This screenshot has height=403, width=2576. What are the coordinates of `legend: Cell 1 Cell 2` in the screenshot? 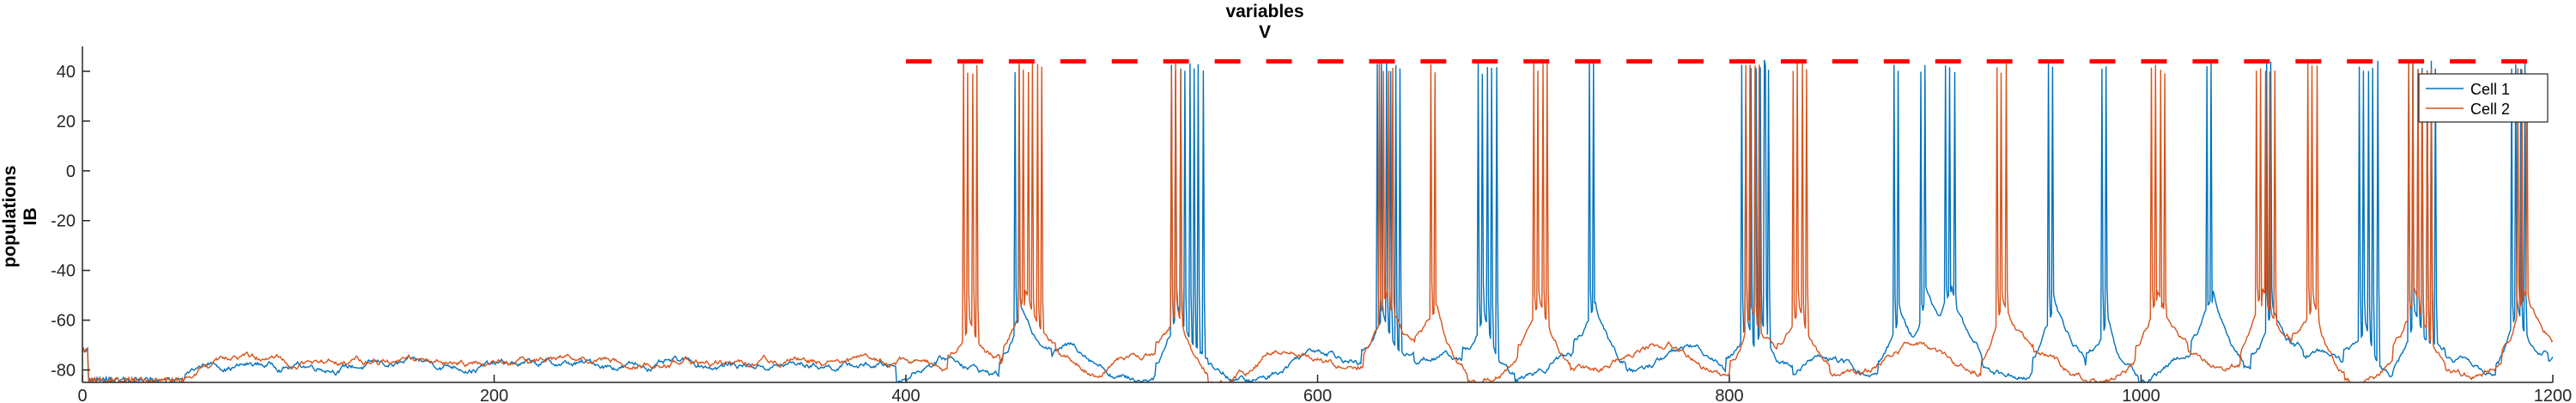 It's located at (2484, 98).